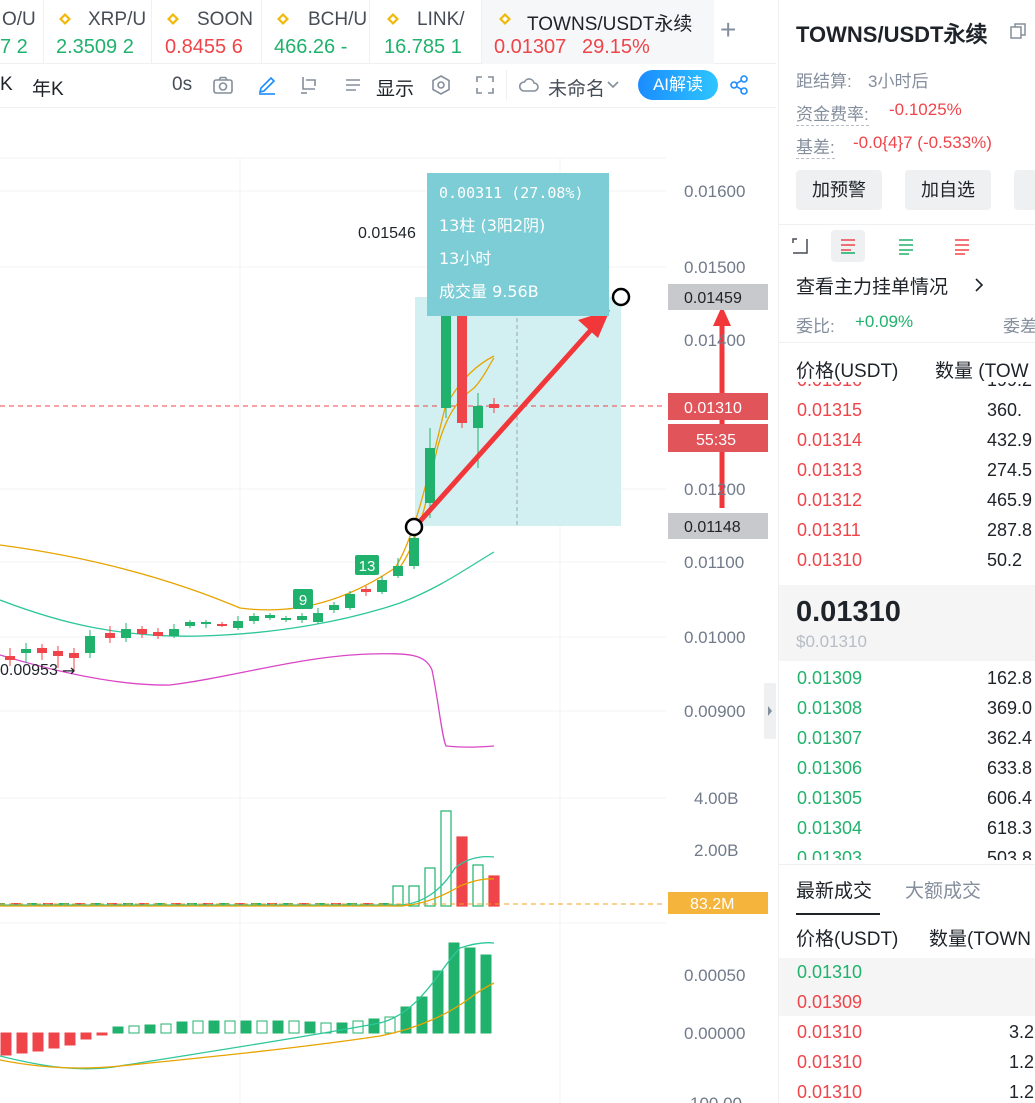 Image resolution: width=1035 pixels, height=1103 pixels. Describe the element at coordinates (48, 89) in the screenshot. I see `interval-year-k: 年K` at that location.